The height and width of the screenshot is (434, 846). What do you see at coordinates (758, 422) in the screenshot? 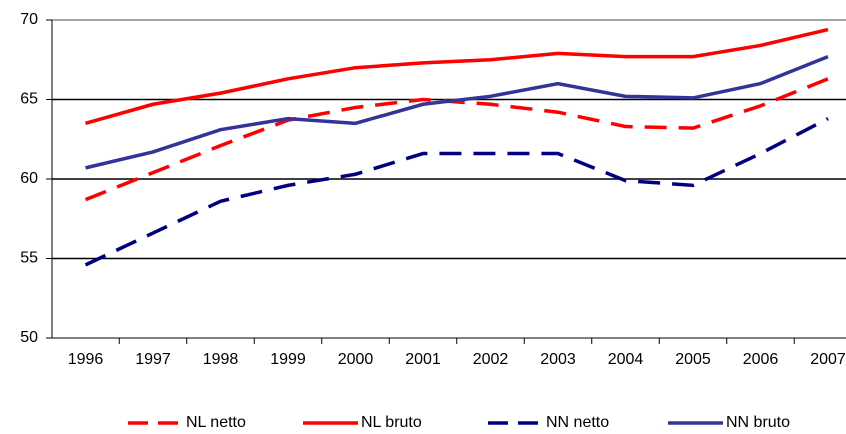
I see `legend-label: NN bruto` at bounding box center [758, 422].